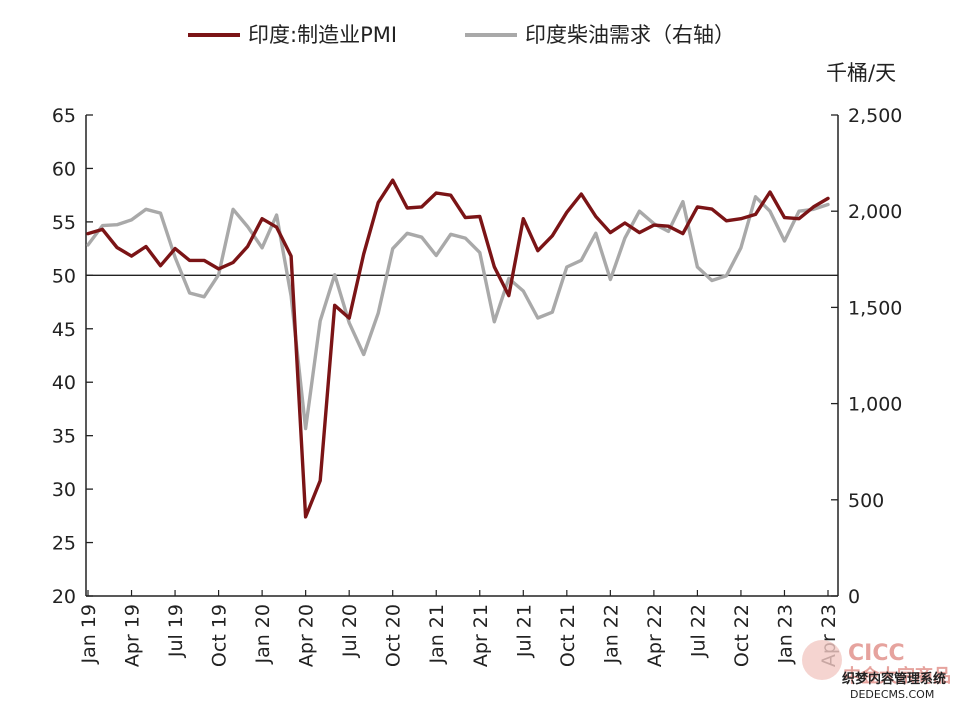 The image size is (960, 708). What do you see at coordinates (894, 679) in the screenshot?
I see `watermark-site-cn: 织梦内容管理系统` at bounding box center [894, 679].